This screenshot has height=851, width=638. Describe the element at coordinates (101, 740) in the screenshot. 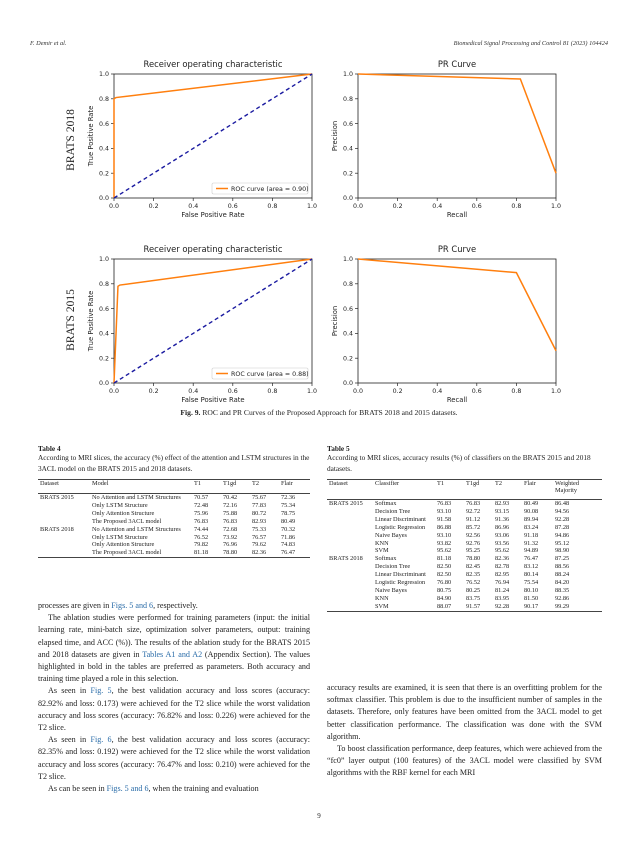

I see `link-fig-6: Fig. 6` at that location.